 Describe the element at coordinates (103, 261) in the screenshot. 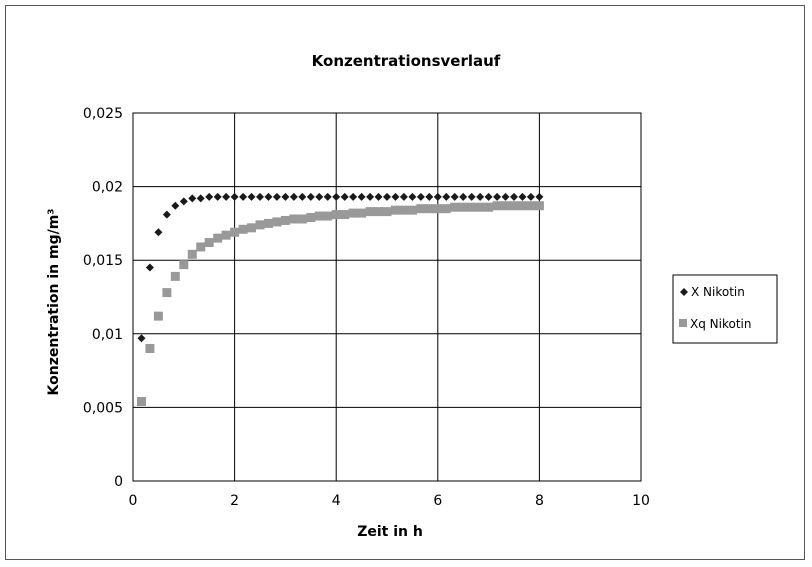

I see `y-tick-label: 0,015` at that location.